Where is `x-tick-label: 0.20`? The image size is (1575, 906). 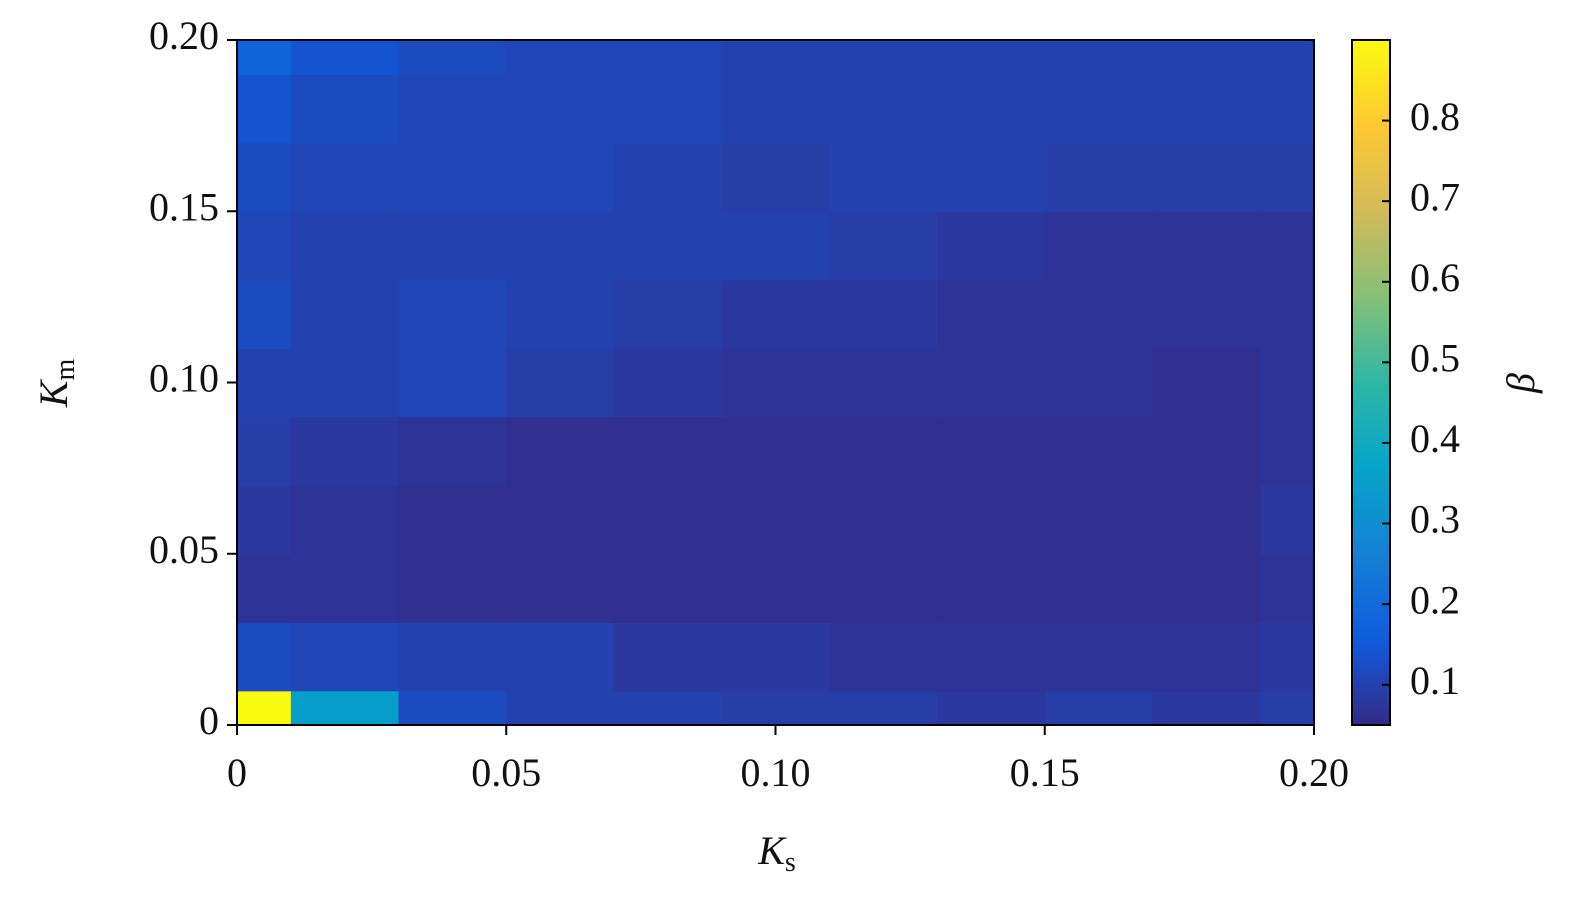
x-tick-label: 0.20 is located at coordinates (1314, 772).